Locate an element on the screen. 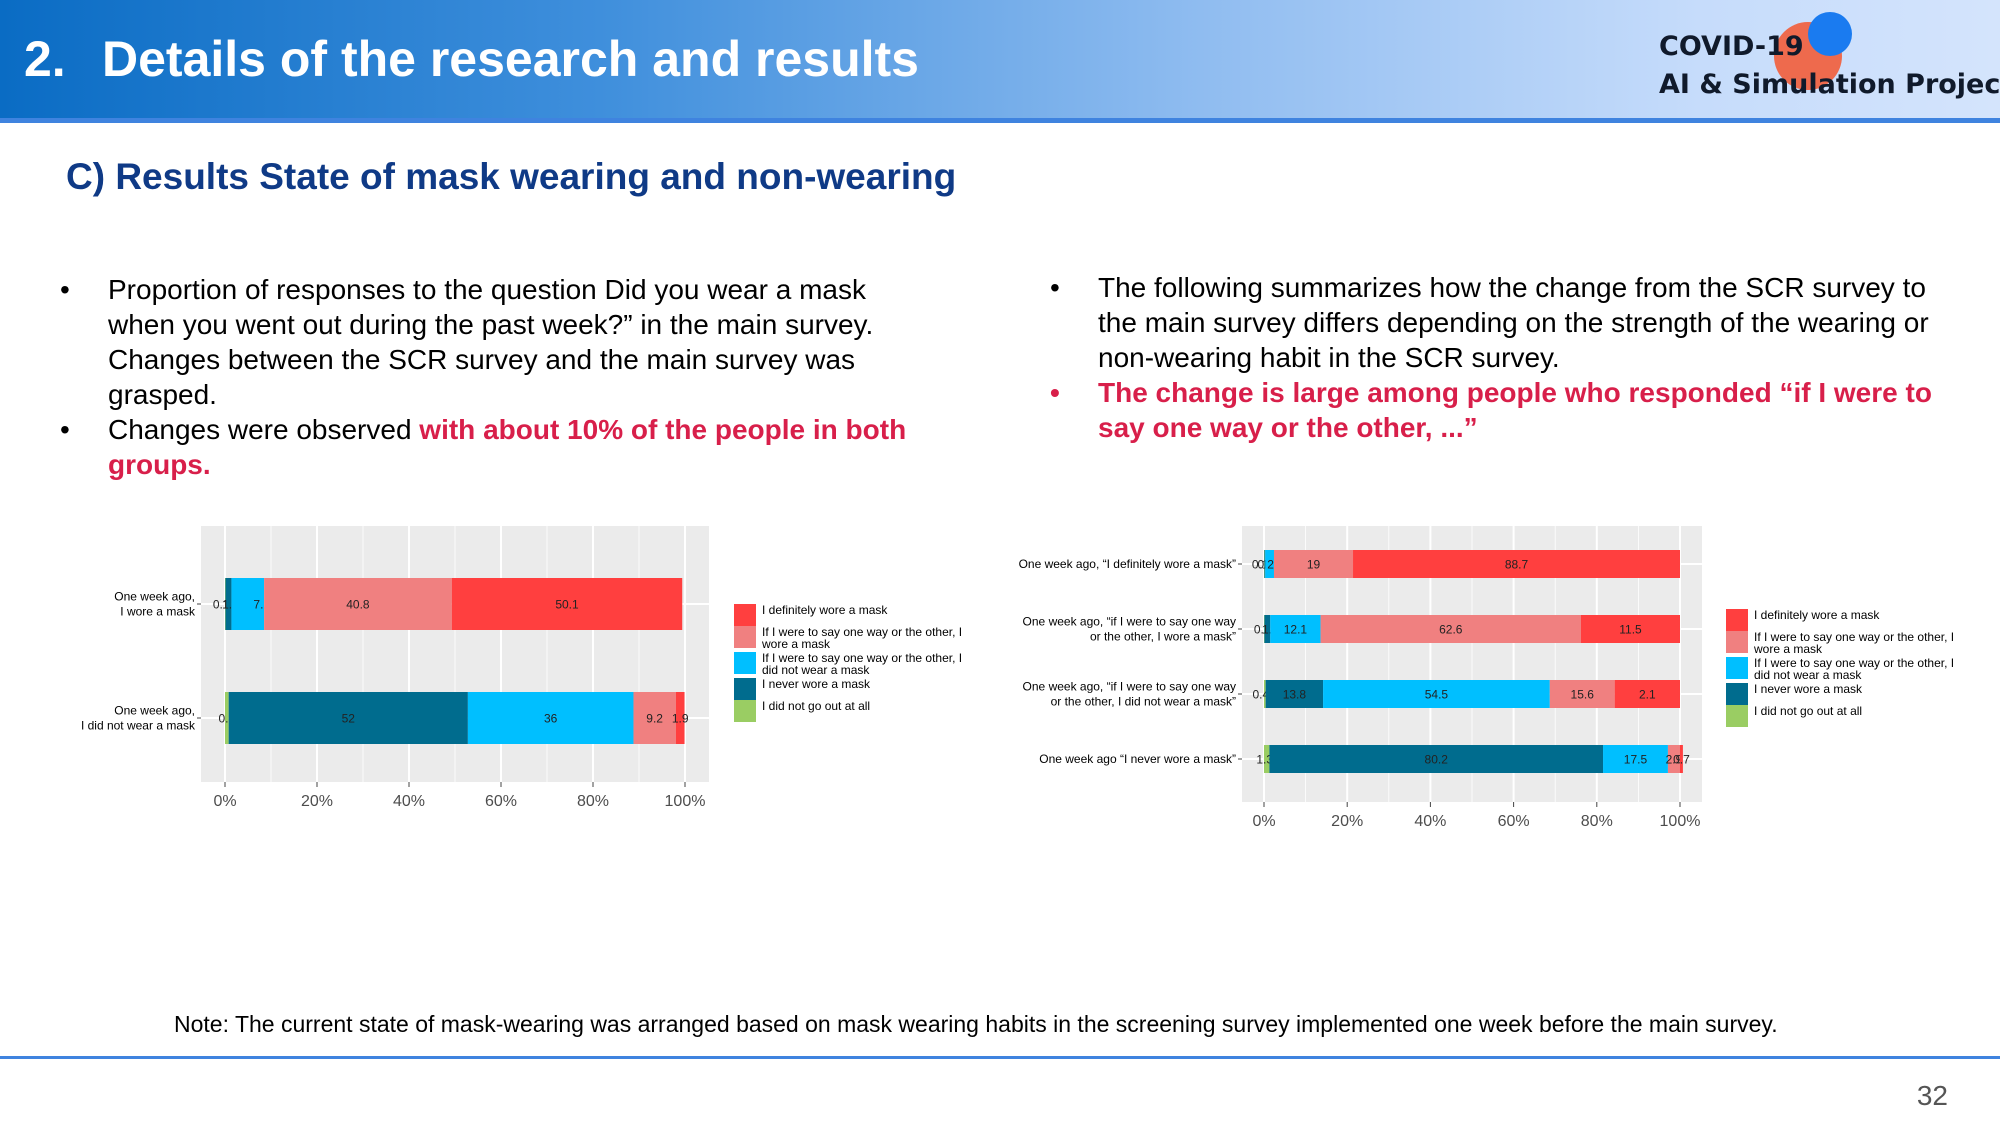  data-label: 12.1 is located at coordinates (1296, 630).